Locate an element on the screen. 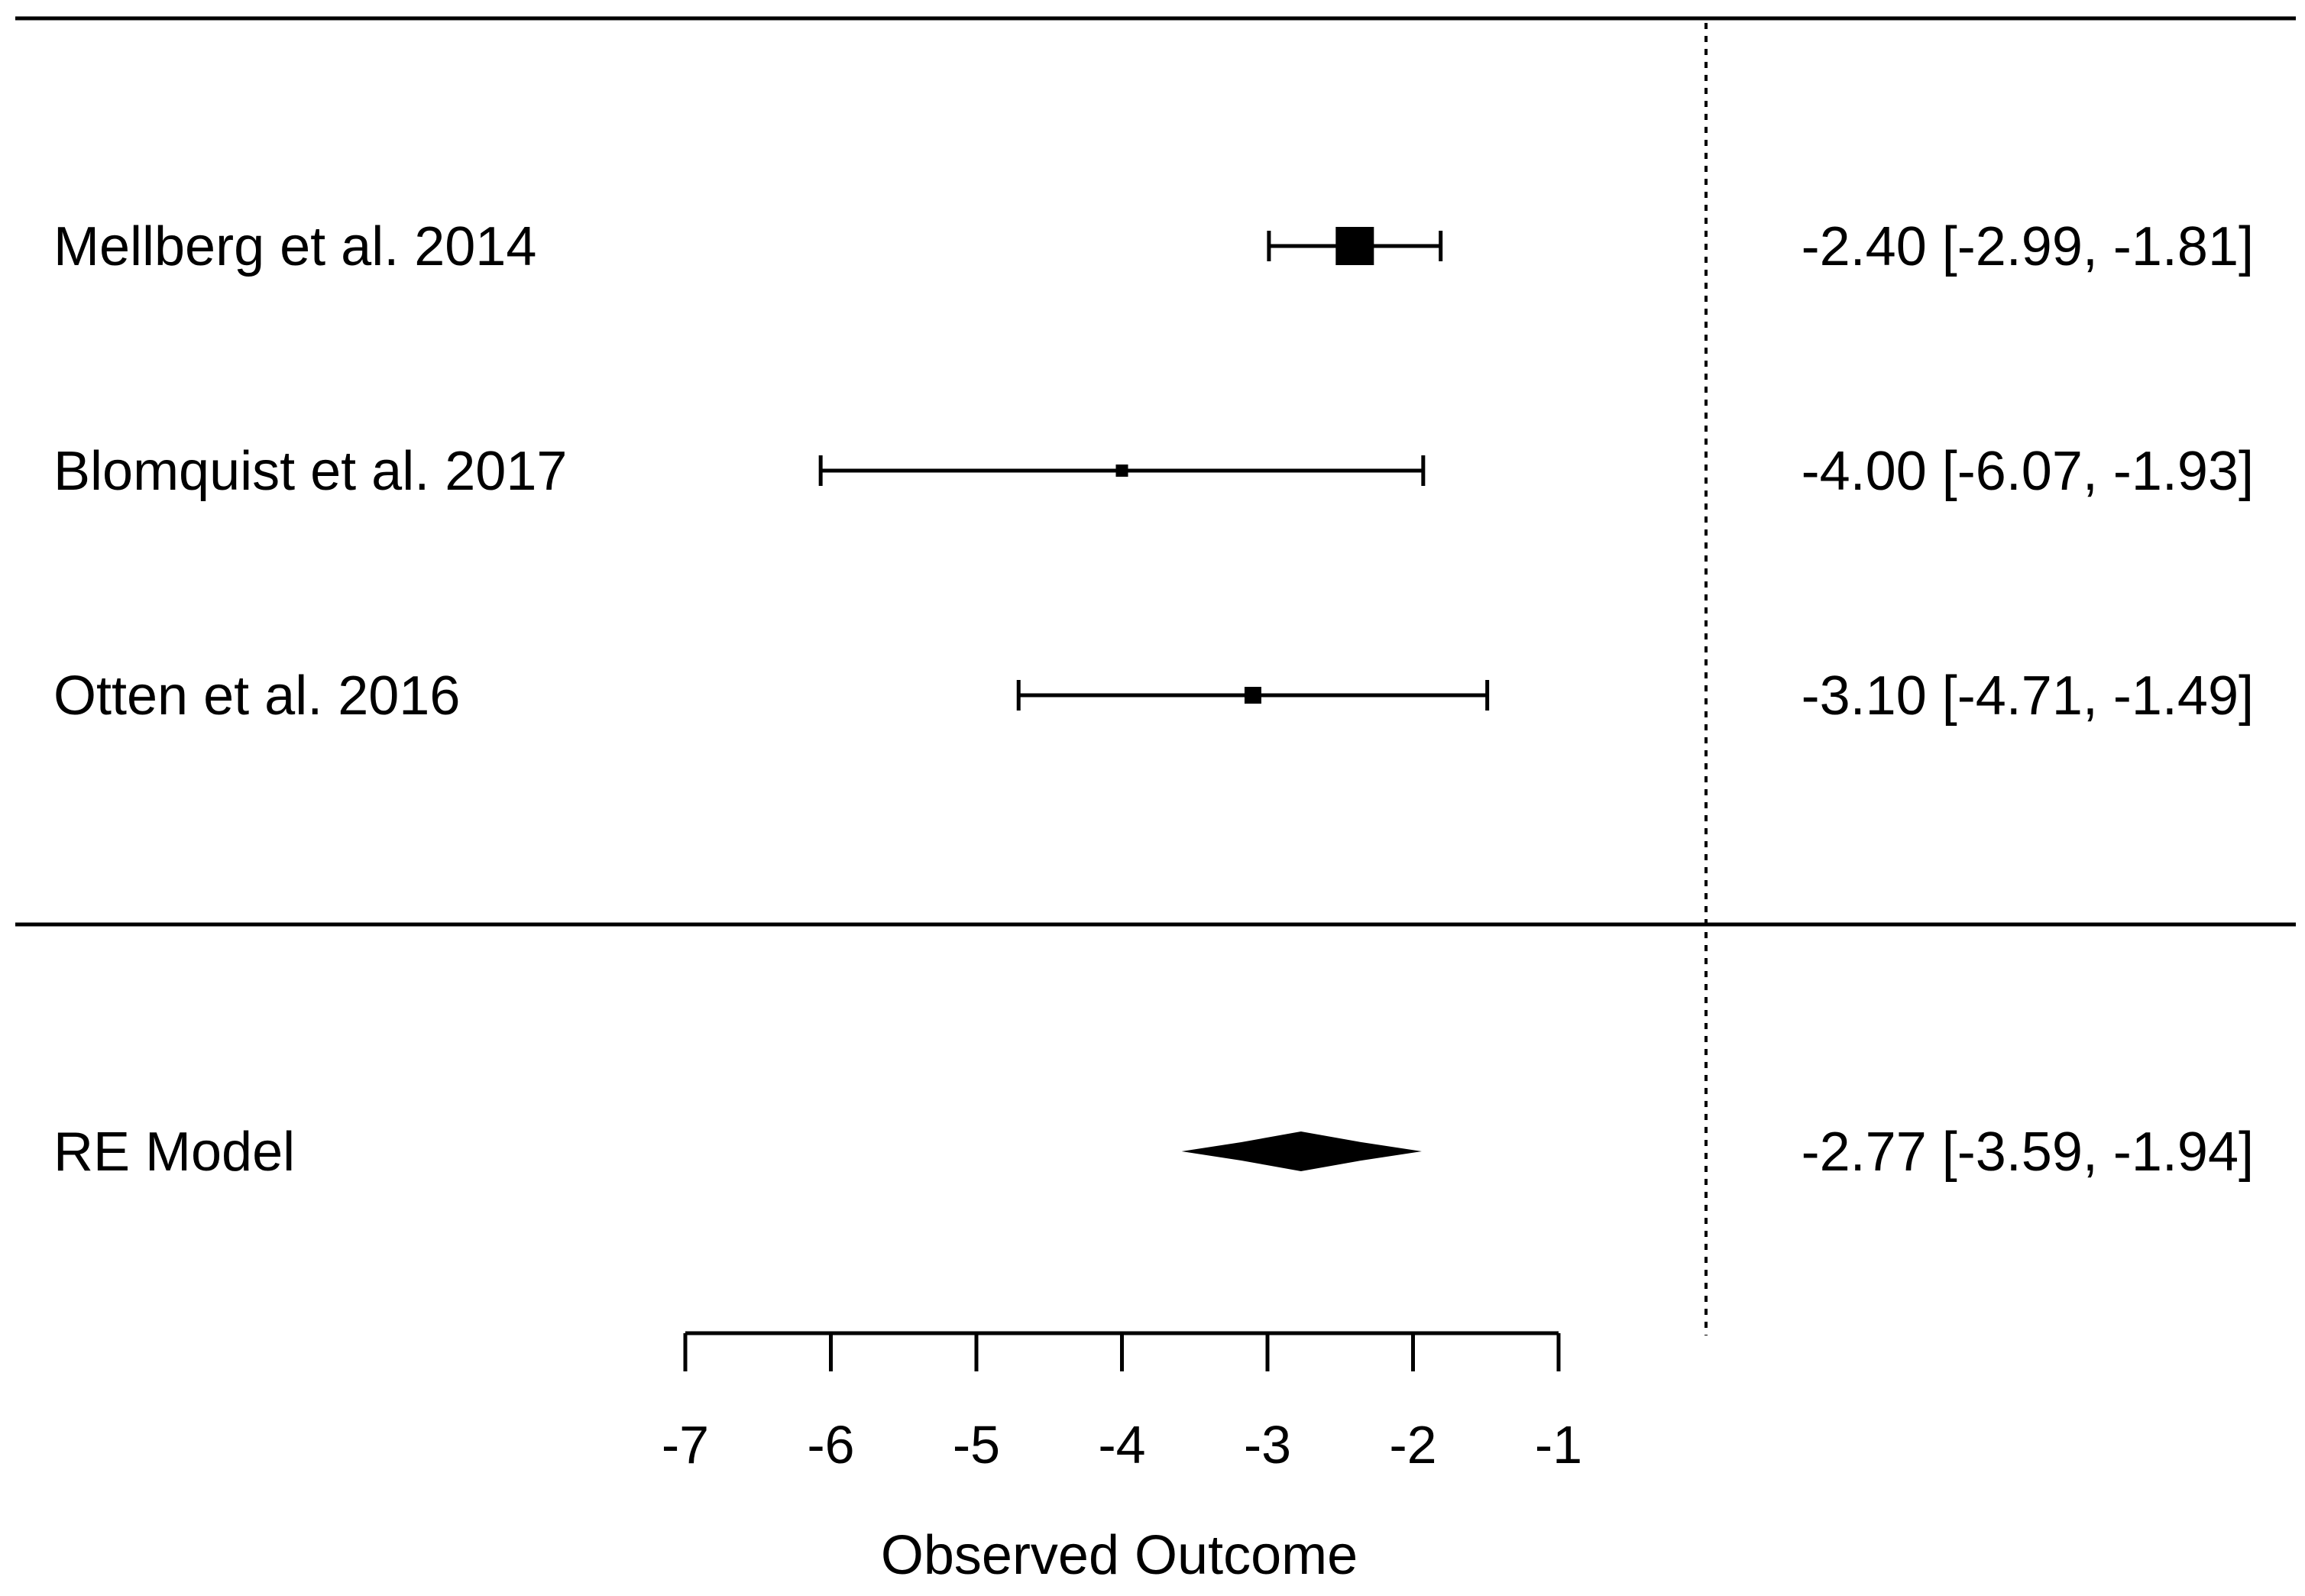 The width and height of the screenshot is (2305, 1596). study-label: Otten et al. 2016 is located at coordinates (256, 696).